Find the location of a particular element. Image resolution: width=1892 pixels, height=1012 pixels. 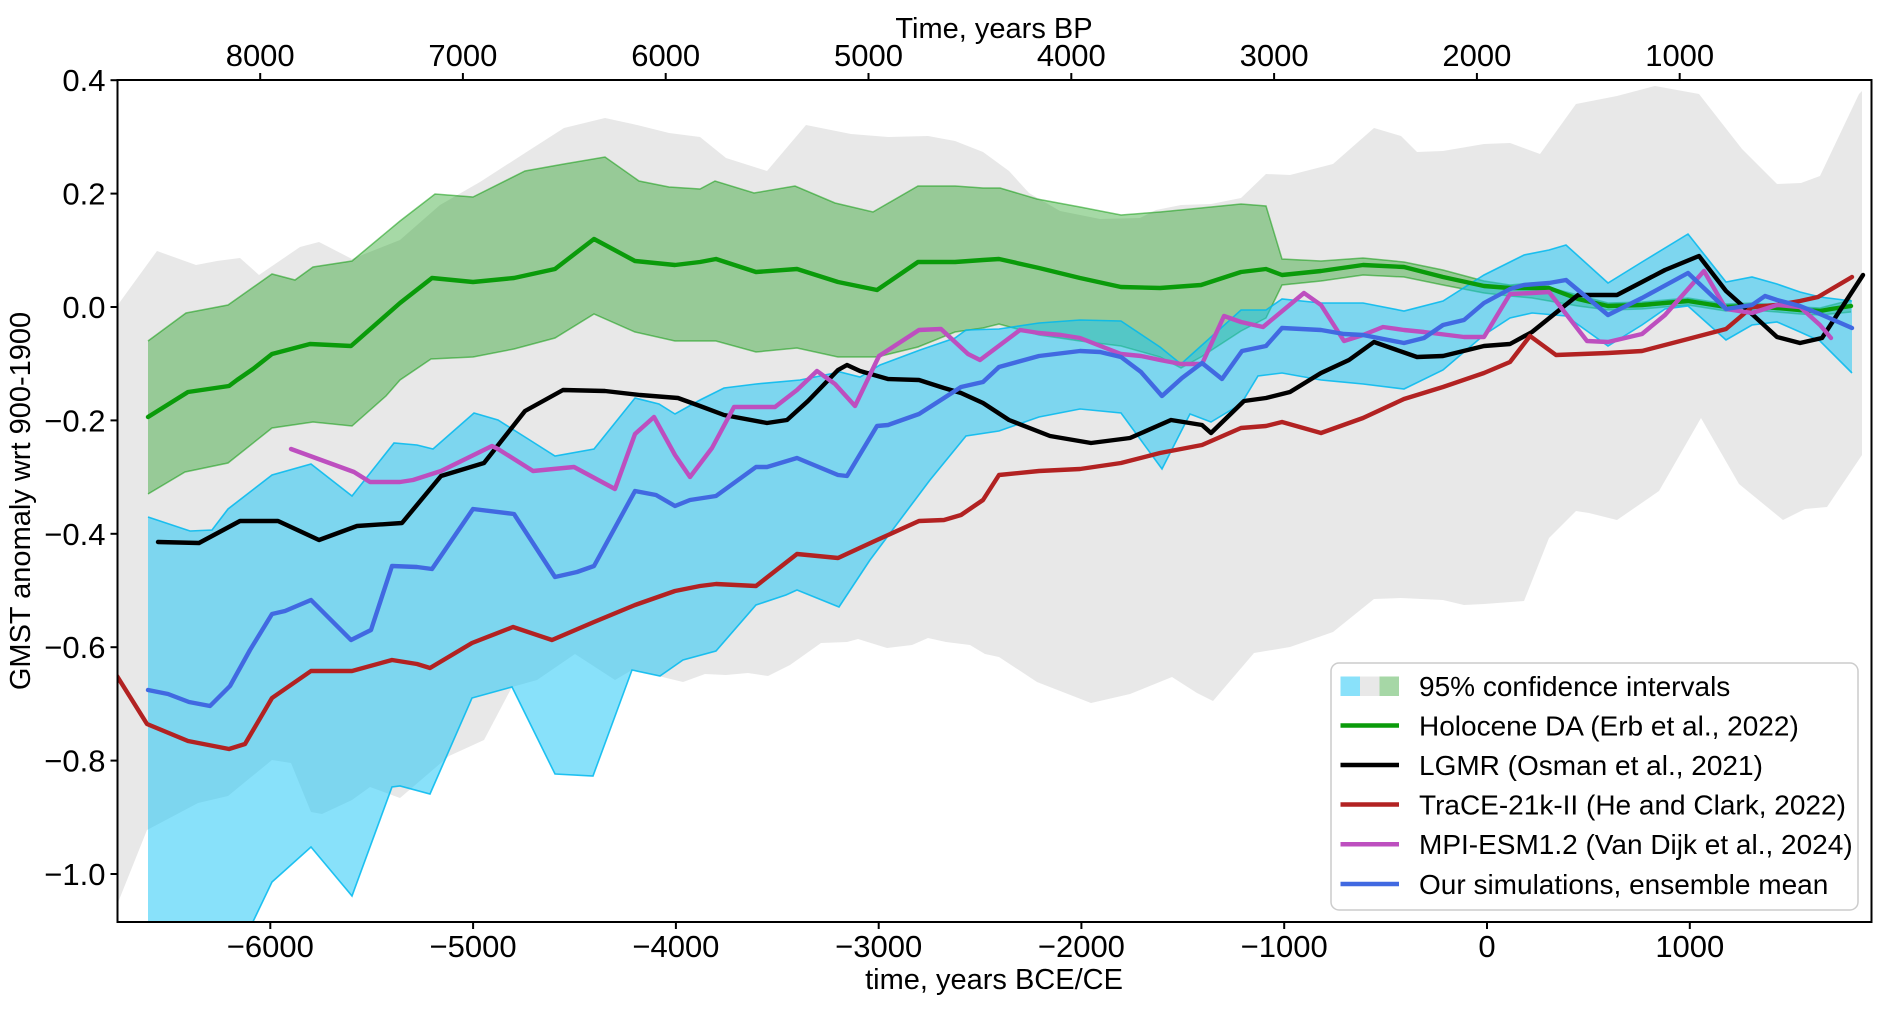

svg-text: 5000 is located at coordinates (868, 55).